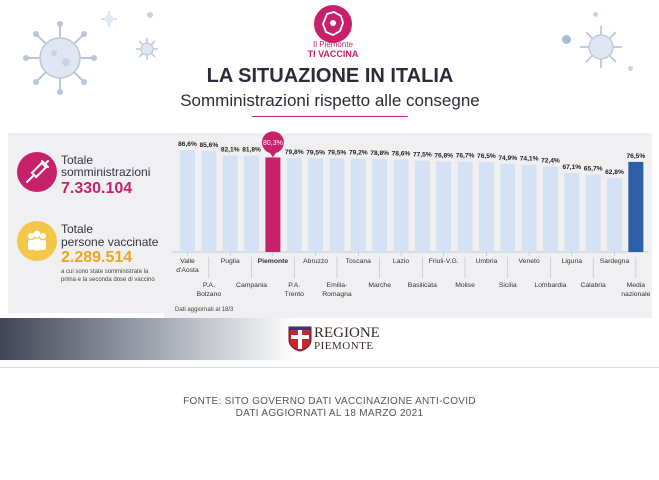 The width and height of the screenshot is (659, 480). I want to click on syringe-icon, so click(37, 171).